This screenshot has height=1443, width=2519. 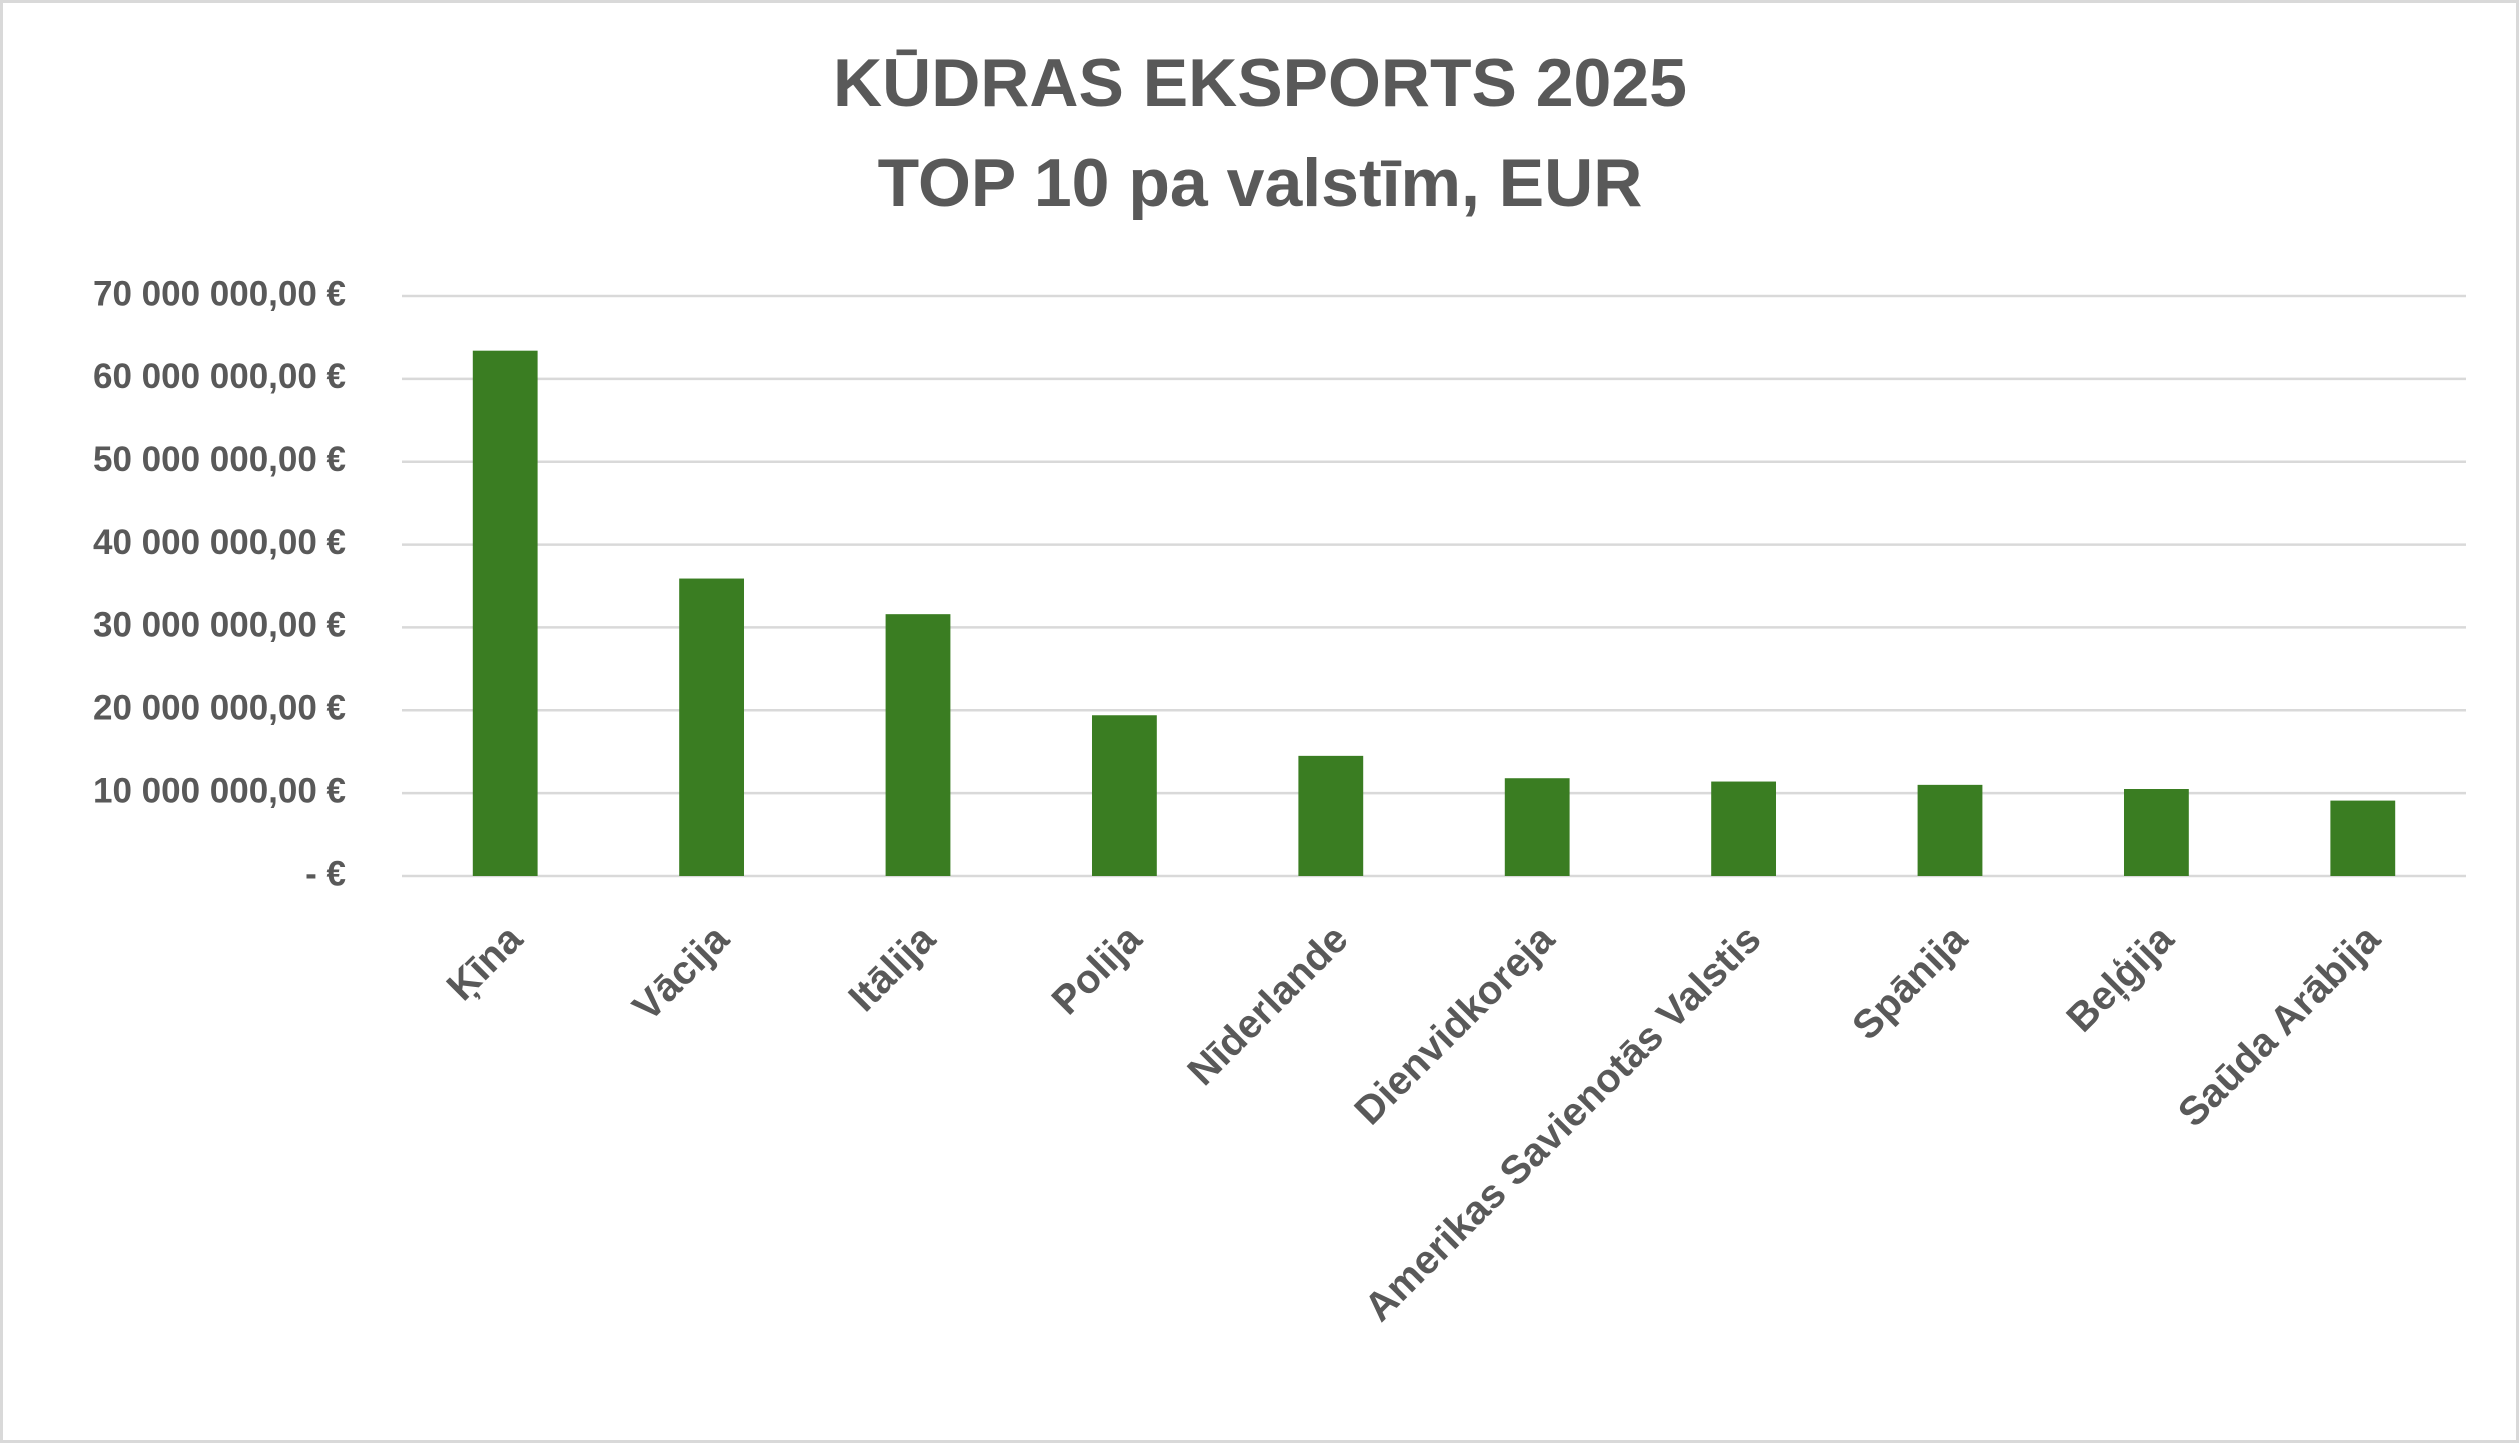 I want to click on y-tick-label: 30 000 000,00 €, so click(x=219, y=625).